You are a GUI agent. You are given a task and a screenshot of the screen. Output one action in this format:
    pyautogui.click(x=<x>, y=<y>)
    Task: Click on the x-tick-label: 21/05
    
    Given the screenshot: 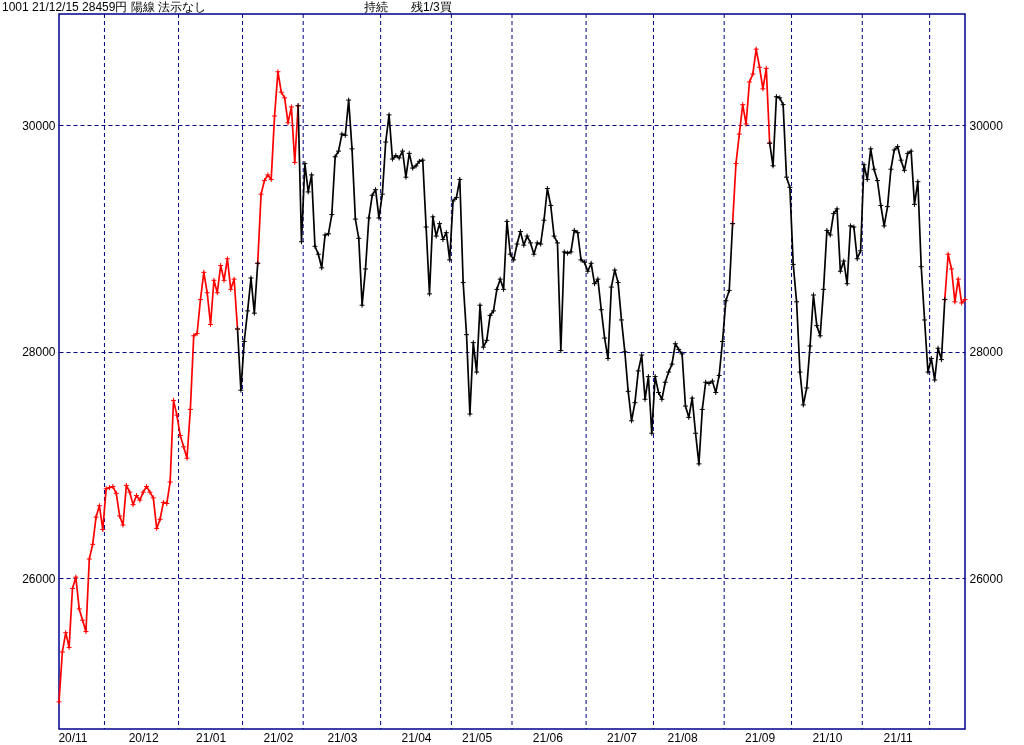 What is the action you would take?
    pyautogui.click(x=477, y=737)
    